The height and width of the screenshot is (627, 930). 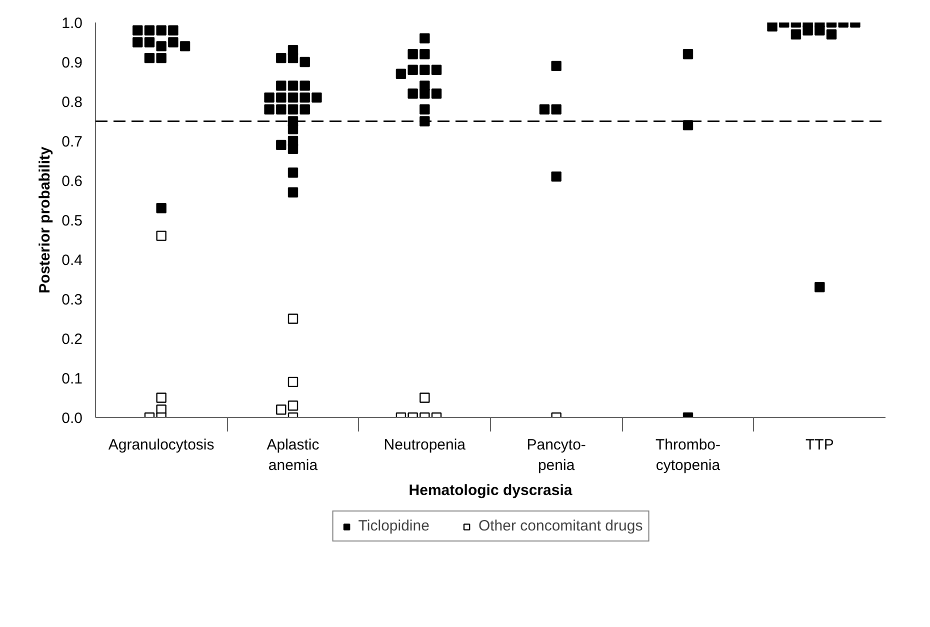 What do you see at coordinates (556, 455) in the screenshot?
I see `x-tick-label: Pancyto-penia` at bounding box center [556, 455].